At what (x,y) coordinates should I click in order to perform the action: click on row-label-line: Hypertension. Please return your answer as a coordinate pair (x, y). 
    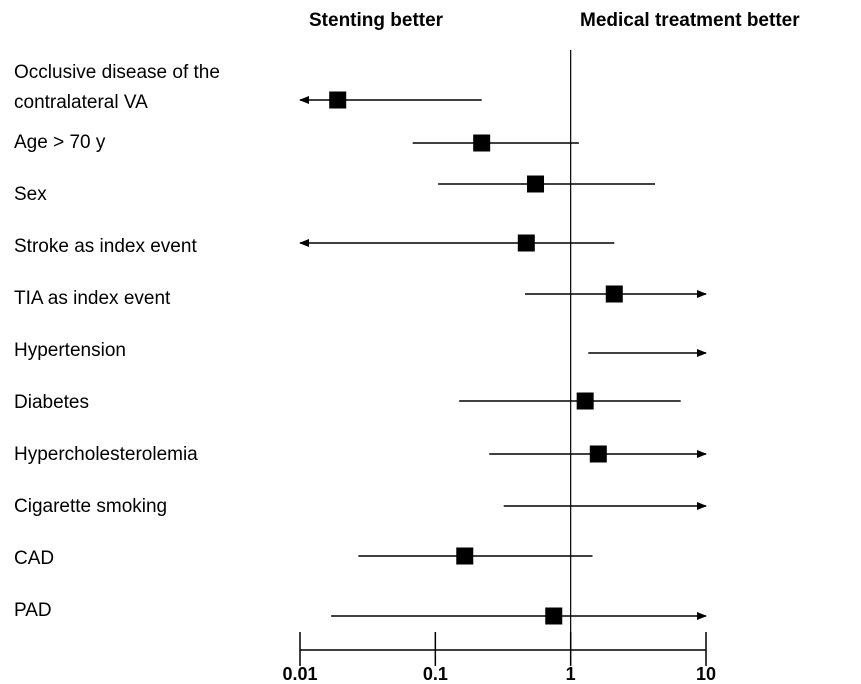
    Looking at the image, I should click on (70, 350).